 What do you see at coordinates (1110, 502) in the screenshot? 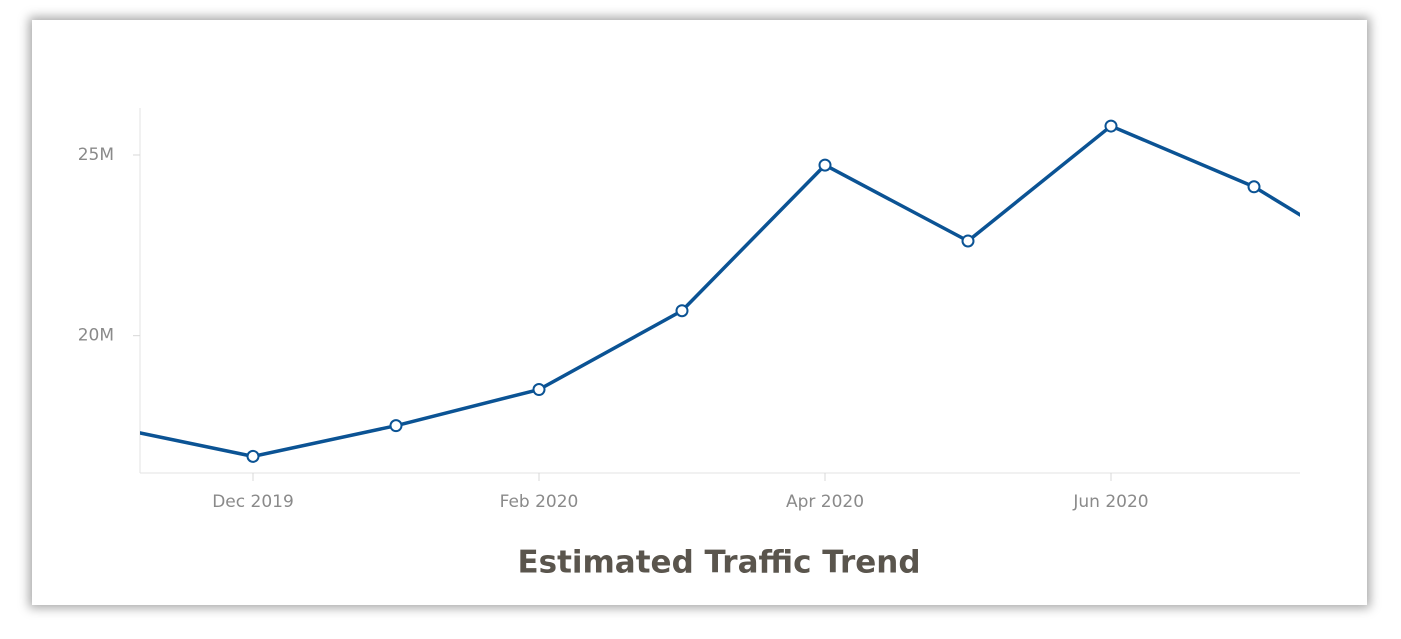
I see `x-tick-label: Jun 2020` at bounding box center [1110, 502].